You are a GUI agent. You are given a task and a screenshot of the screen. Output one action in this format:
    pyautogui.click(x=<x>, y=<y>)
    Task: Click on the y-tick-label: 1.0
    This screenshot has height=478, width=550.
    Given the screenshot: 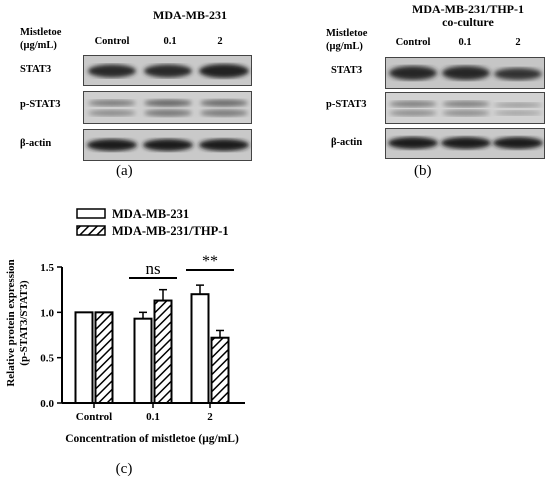 What is the action you would take?
    pyautogui.click(x=47, y=313)
    